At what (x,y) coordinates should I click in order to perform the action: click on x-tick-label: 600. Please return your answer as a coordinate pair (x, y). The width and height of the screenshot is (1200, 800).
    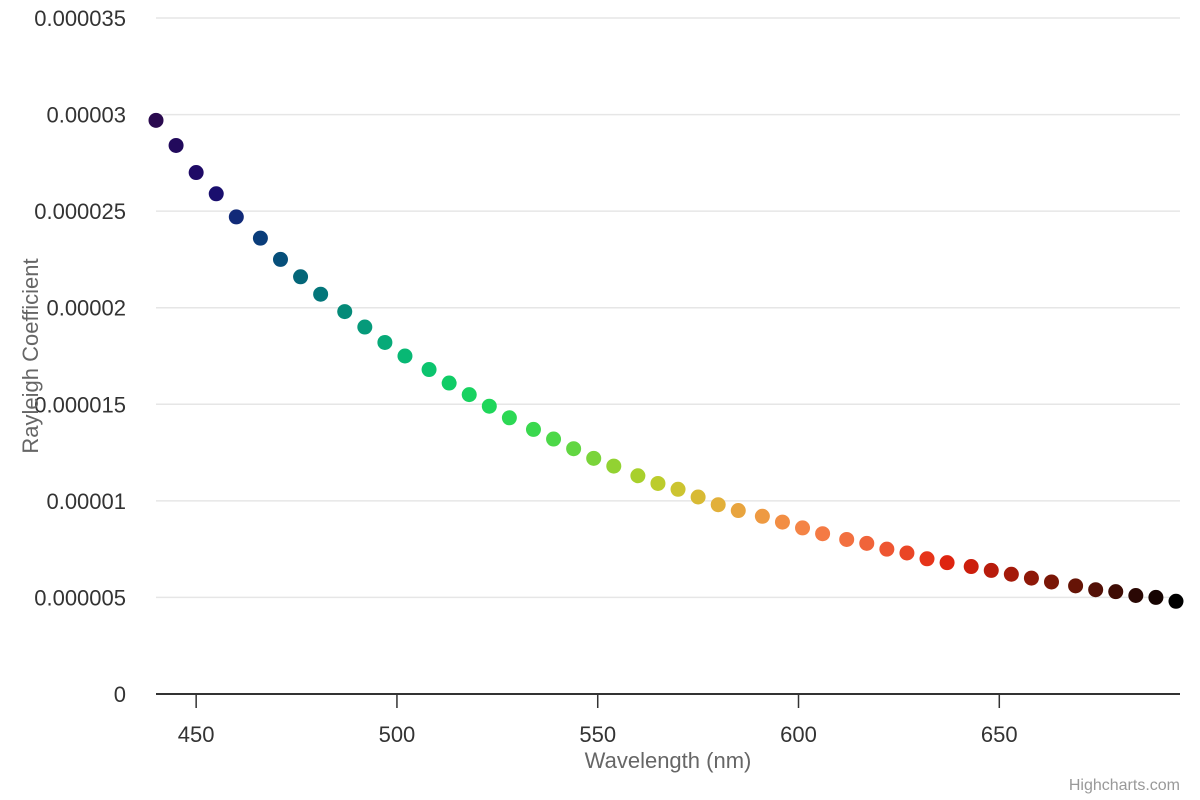
    Looking at the image, I should click on (798, 734).